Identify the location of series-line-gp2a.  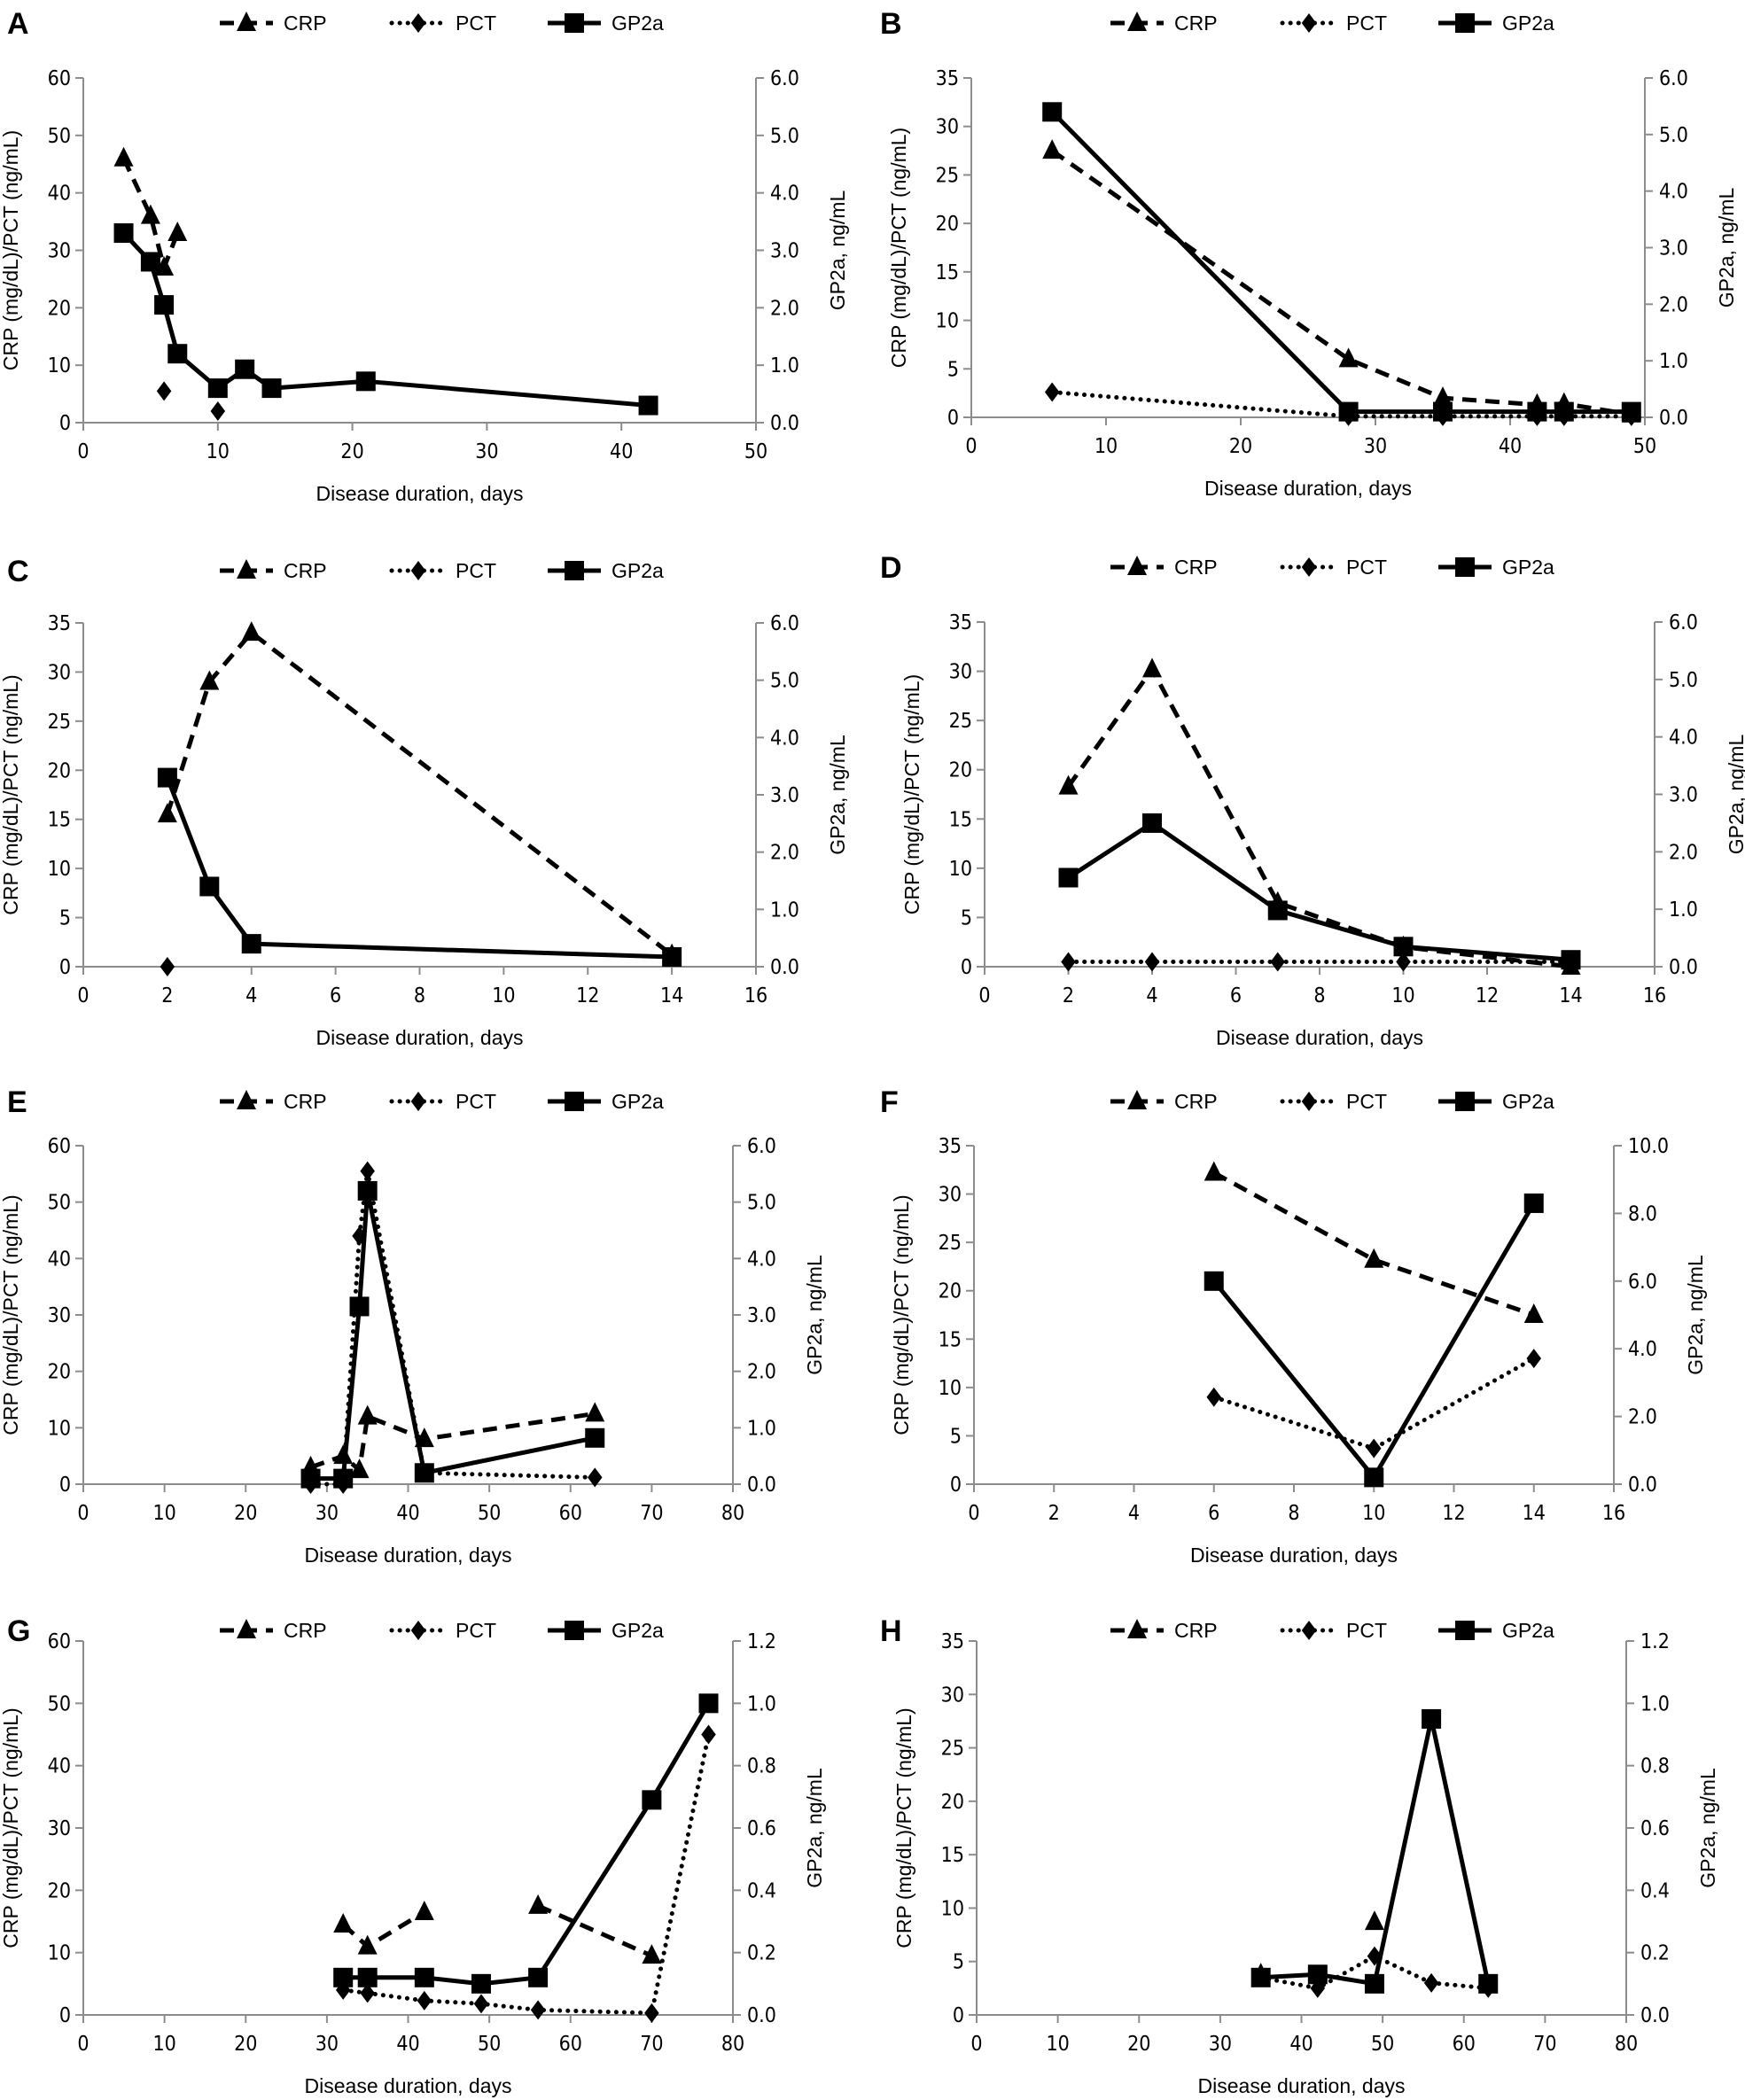
(1341, 262).